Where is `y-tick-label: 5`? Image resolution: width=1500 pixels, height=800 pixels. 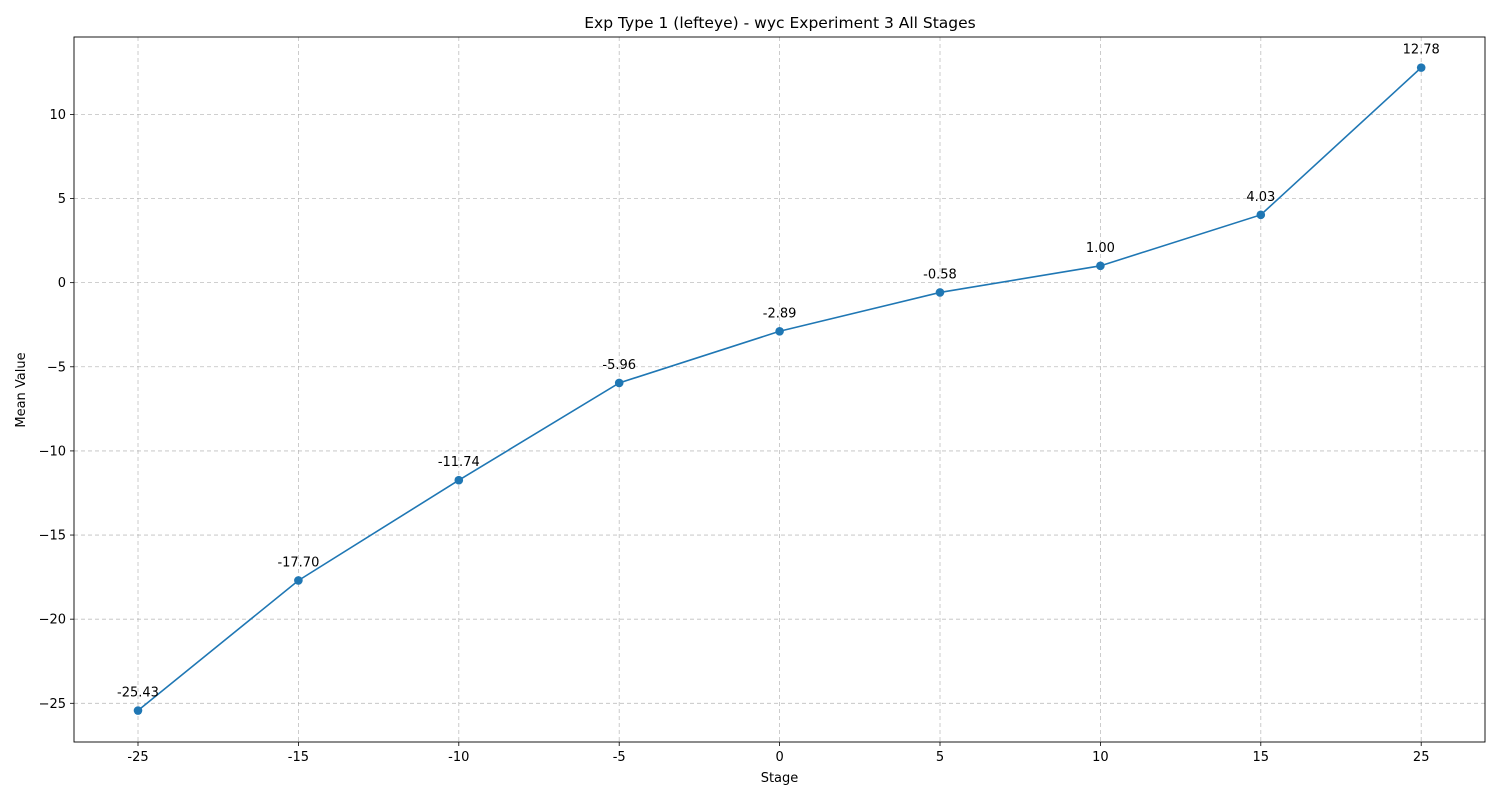 y-tick-label: 5 is located at coordinates (62, 199).